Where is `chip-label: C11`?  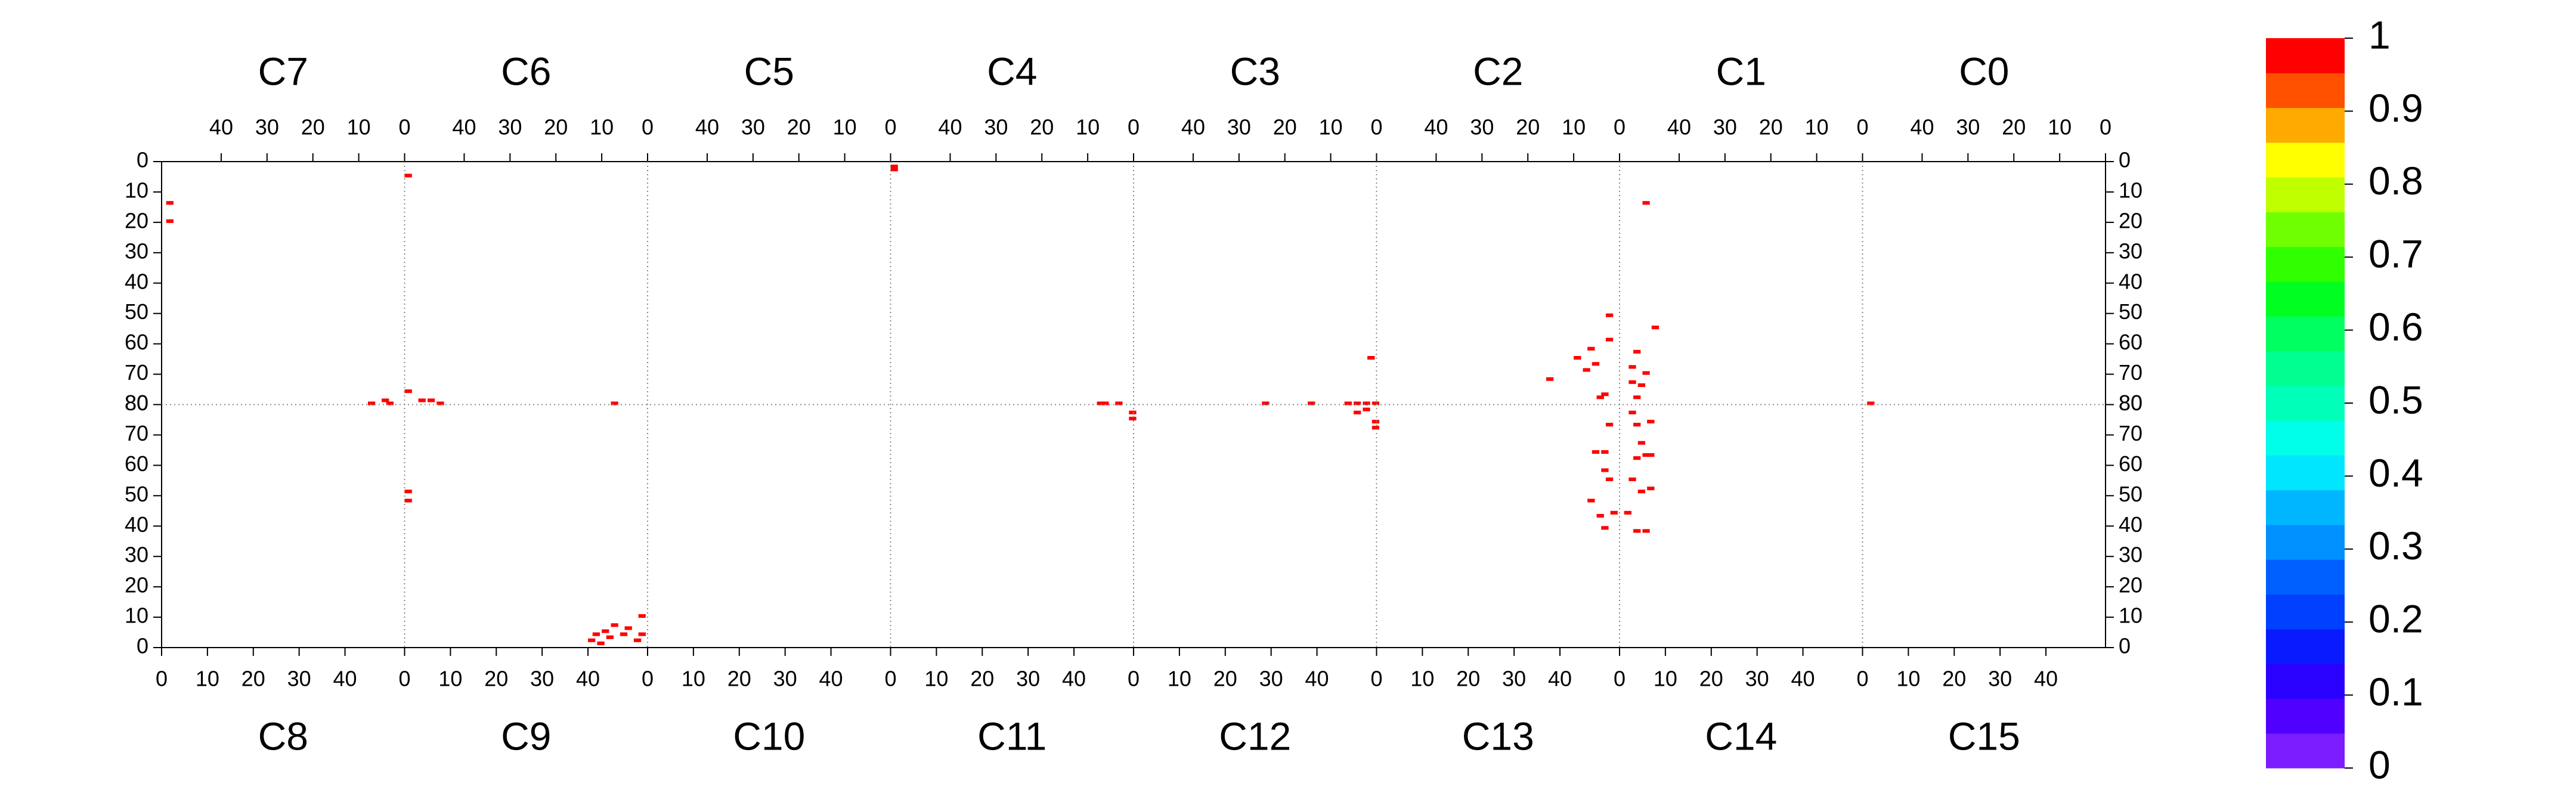 chip-label: C11 is located at coordinates (1012, 736).